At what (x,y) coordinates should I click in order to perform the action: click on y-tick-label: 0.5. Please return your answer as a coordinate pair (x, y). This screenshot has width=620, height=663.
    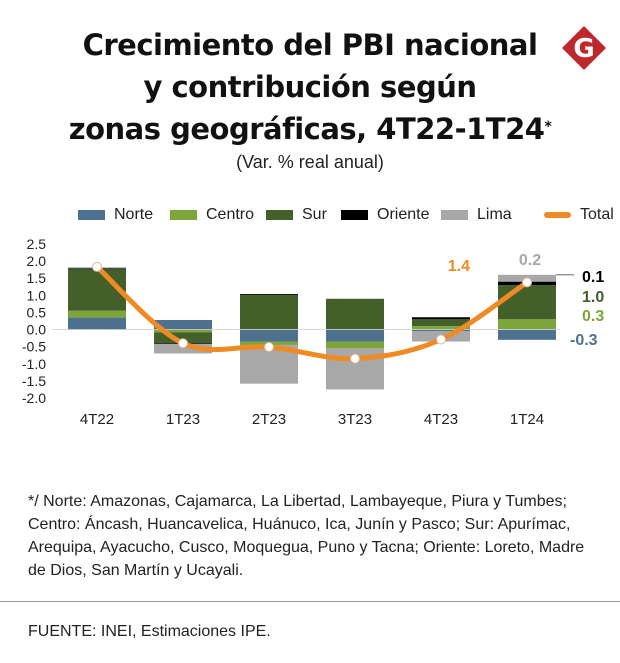
    Looking at the image, I should click on (37, 312).